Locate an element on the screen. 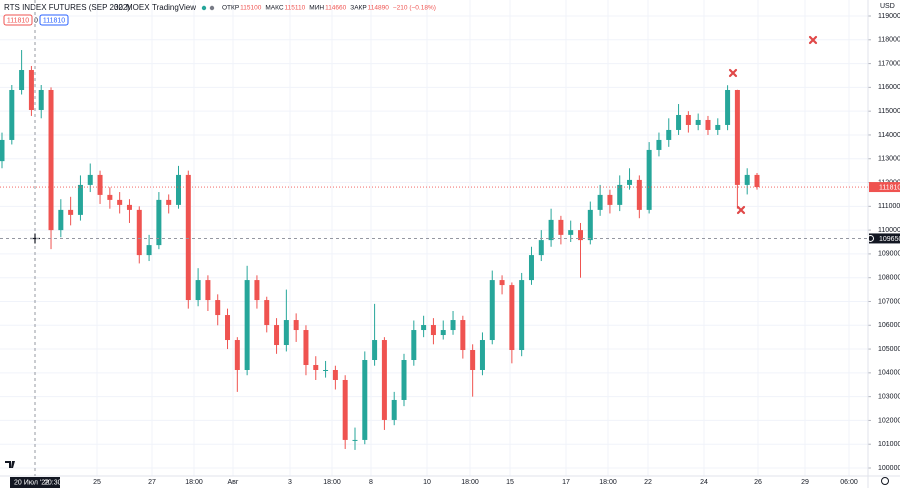 The height and width of the screenshot is (488, 900). x-tick-label: 3 is located at coordinates (290, 482).